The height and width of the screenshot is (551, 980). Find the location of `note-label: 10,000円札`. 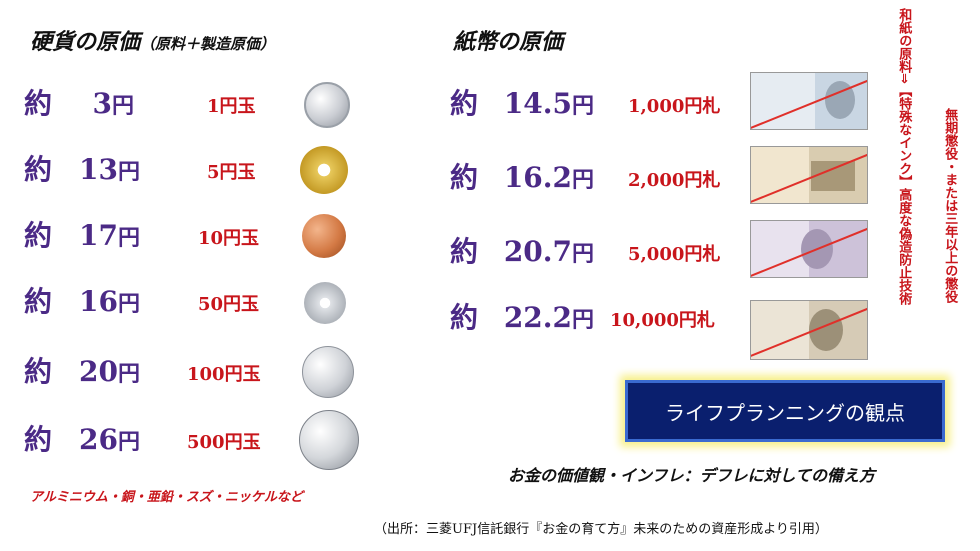

note-label: 10,000円札 is located at coordinates (662, 320).